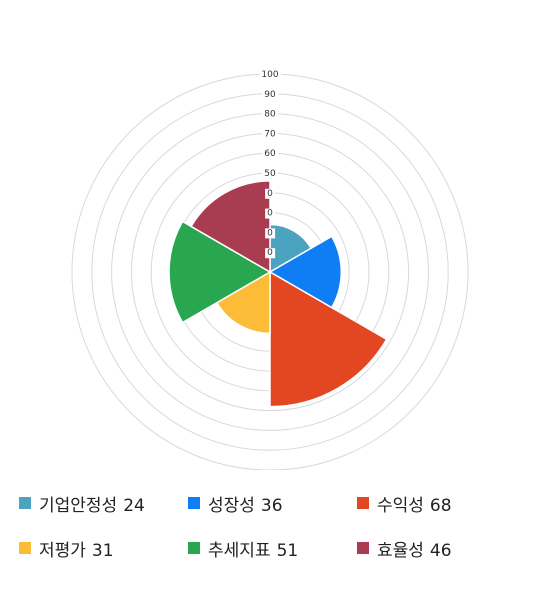 This screenshot has height=590, width=540. I want to click on tick-label-80: 80, so click(270, 115).